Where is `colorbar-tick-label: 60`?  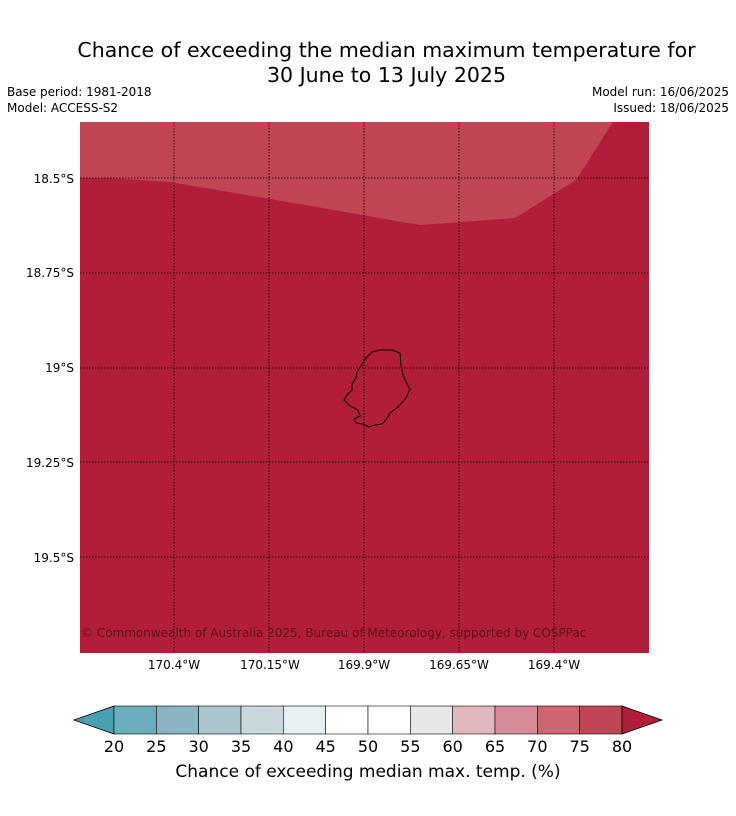 colorbar-tick-label: 60 is located at coordinates (452, 746).